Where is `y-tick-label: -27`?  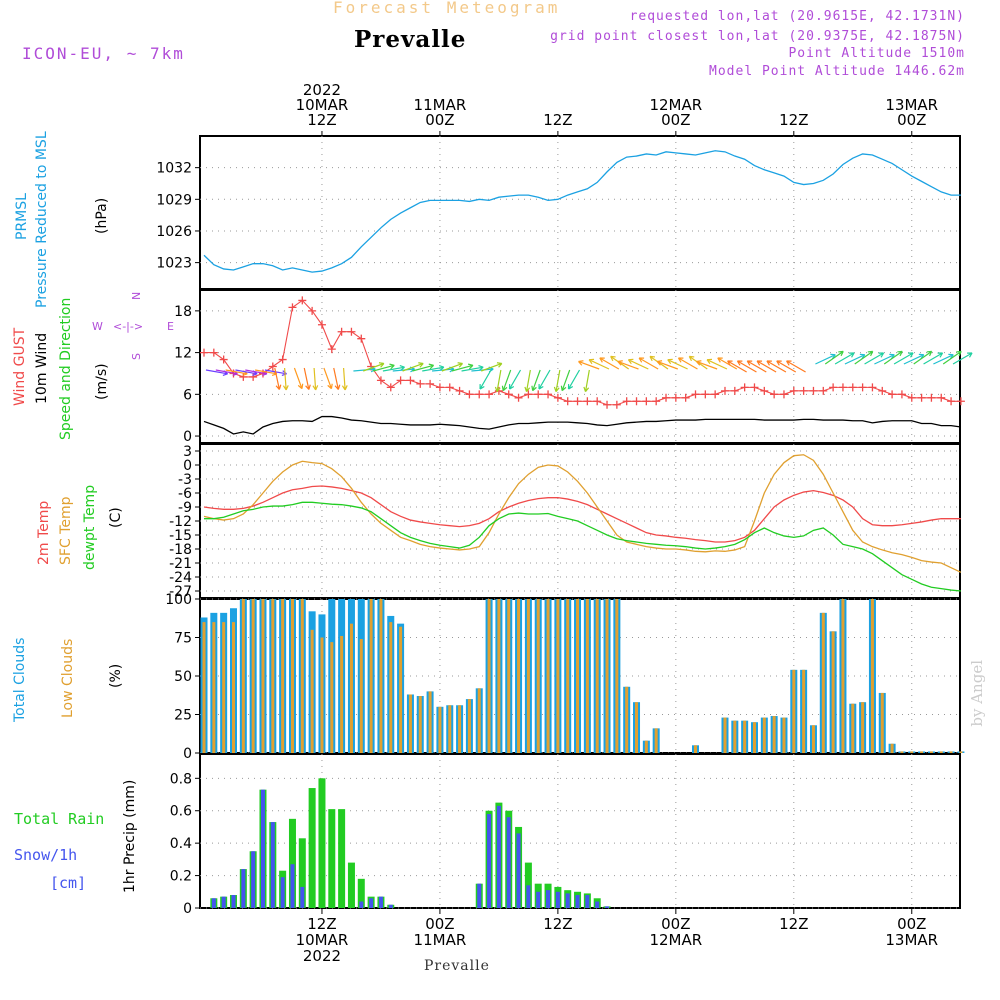 y-tick-label: -27 is located at coordinates (180, 592).